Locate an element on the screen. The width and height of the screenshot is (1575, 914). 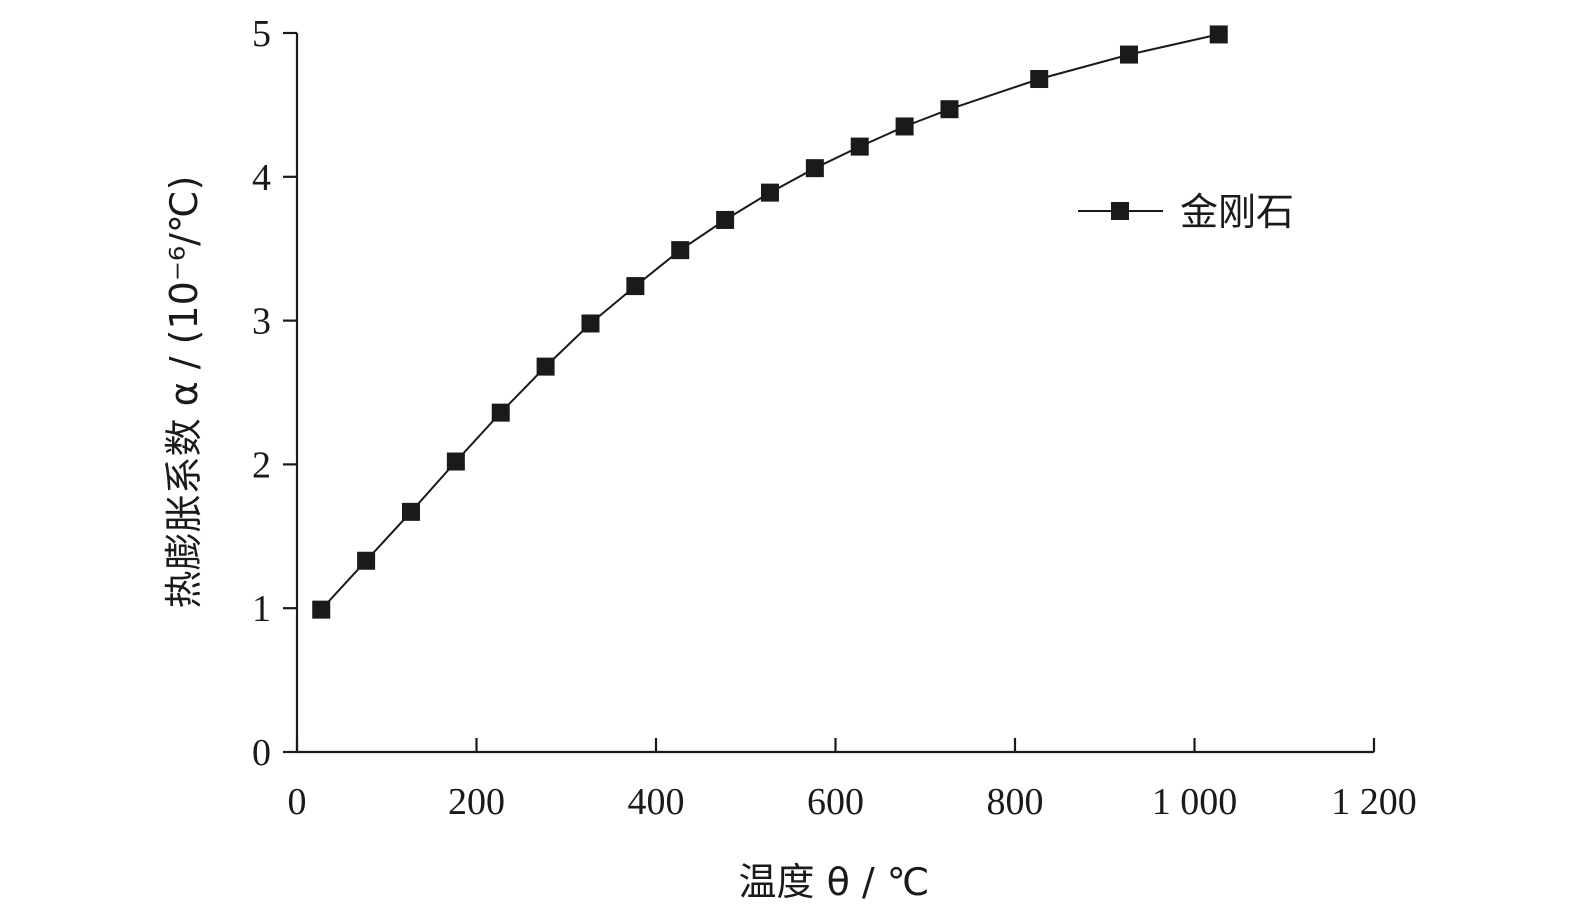
y-tick-label: 4 is located at coordinates (261, 178).